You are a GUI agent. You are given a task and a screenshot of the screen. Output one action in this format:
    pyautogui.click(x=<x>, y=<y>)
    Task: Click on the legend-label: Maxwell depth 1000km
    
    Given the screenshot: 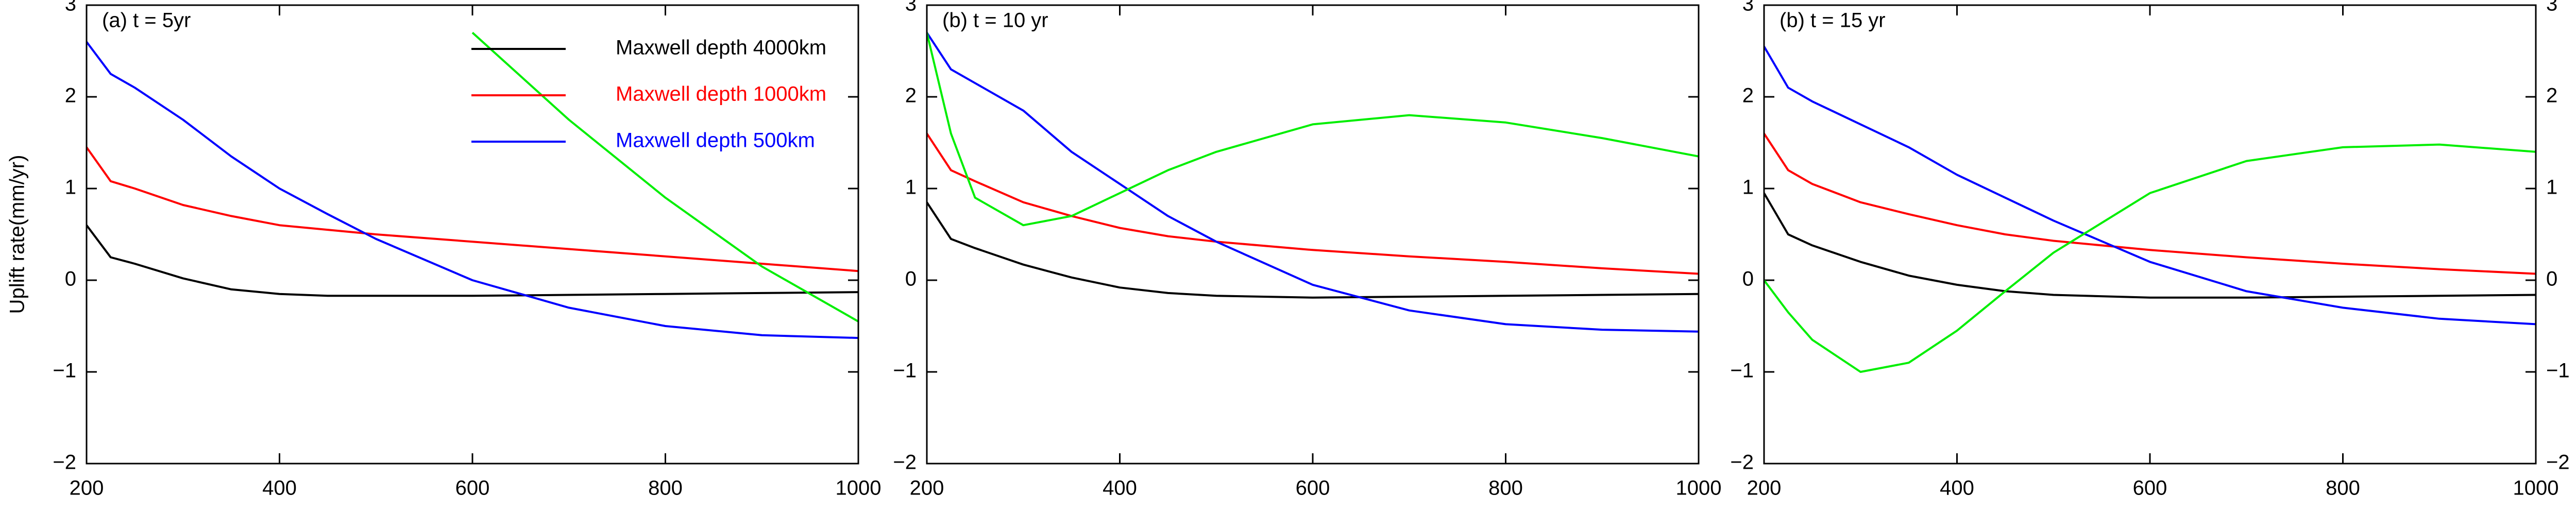 What is the action you would take?
    pyautogui.click(x=721, y=95)
    